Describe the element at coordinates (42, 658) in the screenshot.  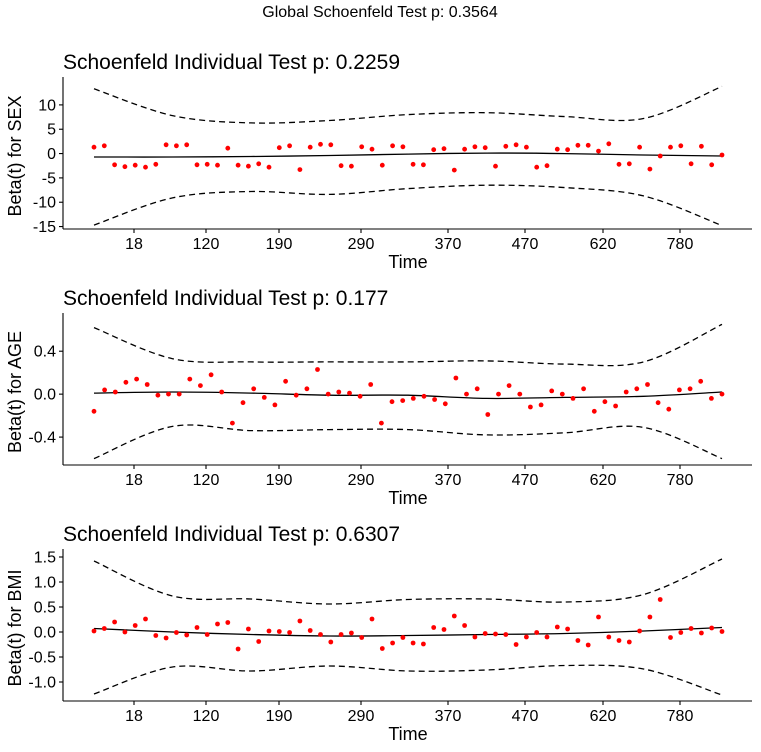
I see `y-tick-label: -0.5` at that location.